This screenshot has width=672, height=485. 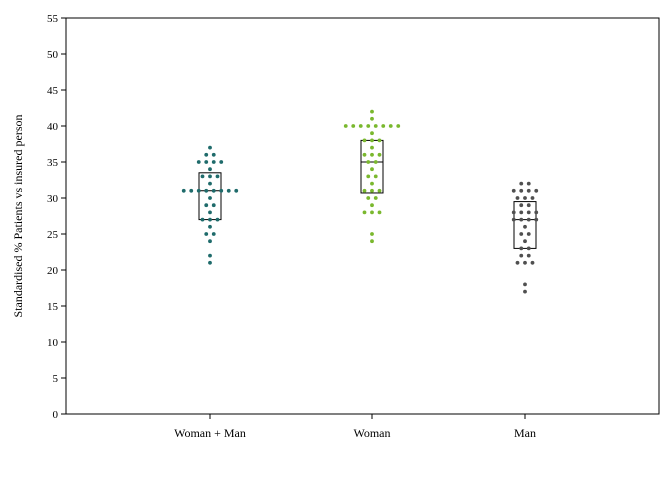 I want to click on x-category-label: Man, so click(x=525, y=433).